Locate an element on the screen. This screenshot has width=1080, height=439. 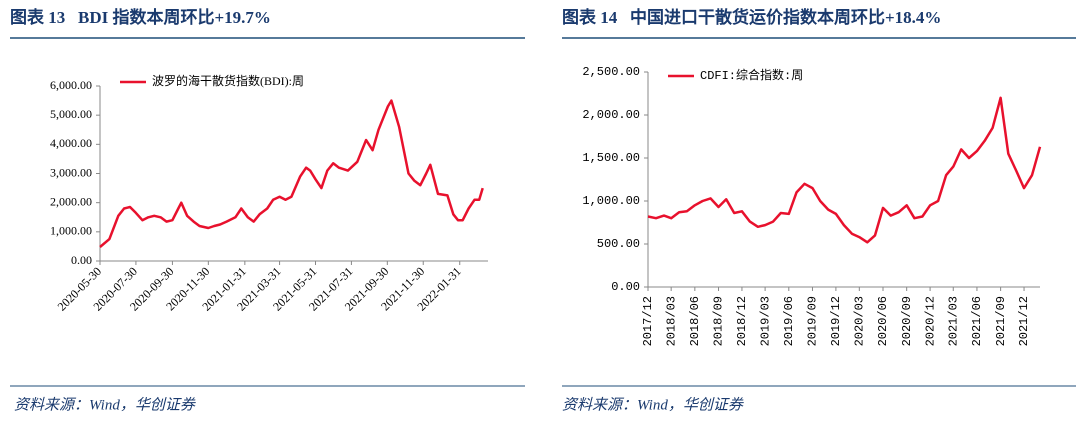
x-tick-label: 2021/03 is located at coordinates (953, 321).